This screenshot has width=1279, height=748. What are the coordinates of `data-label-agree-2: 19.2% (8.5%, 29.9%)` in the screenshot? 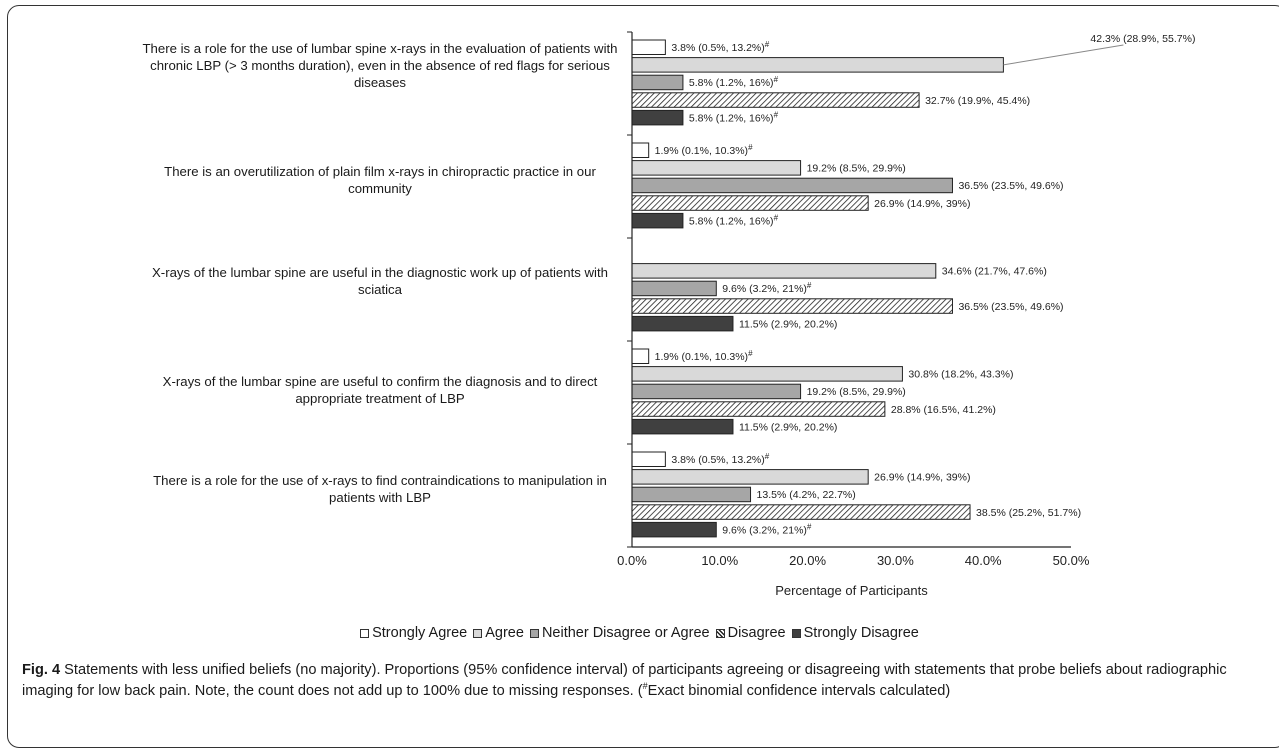 It's located at (856, 169).